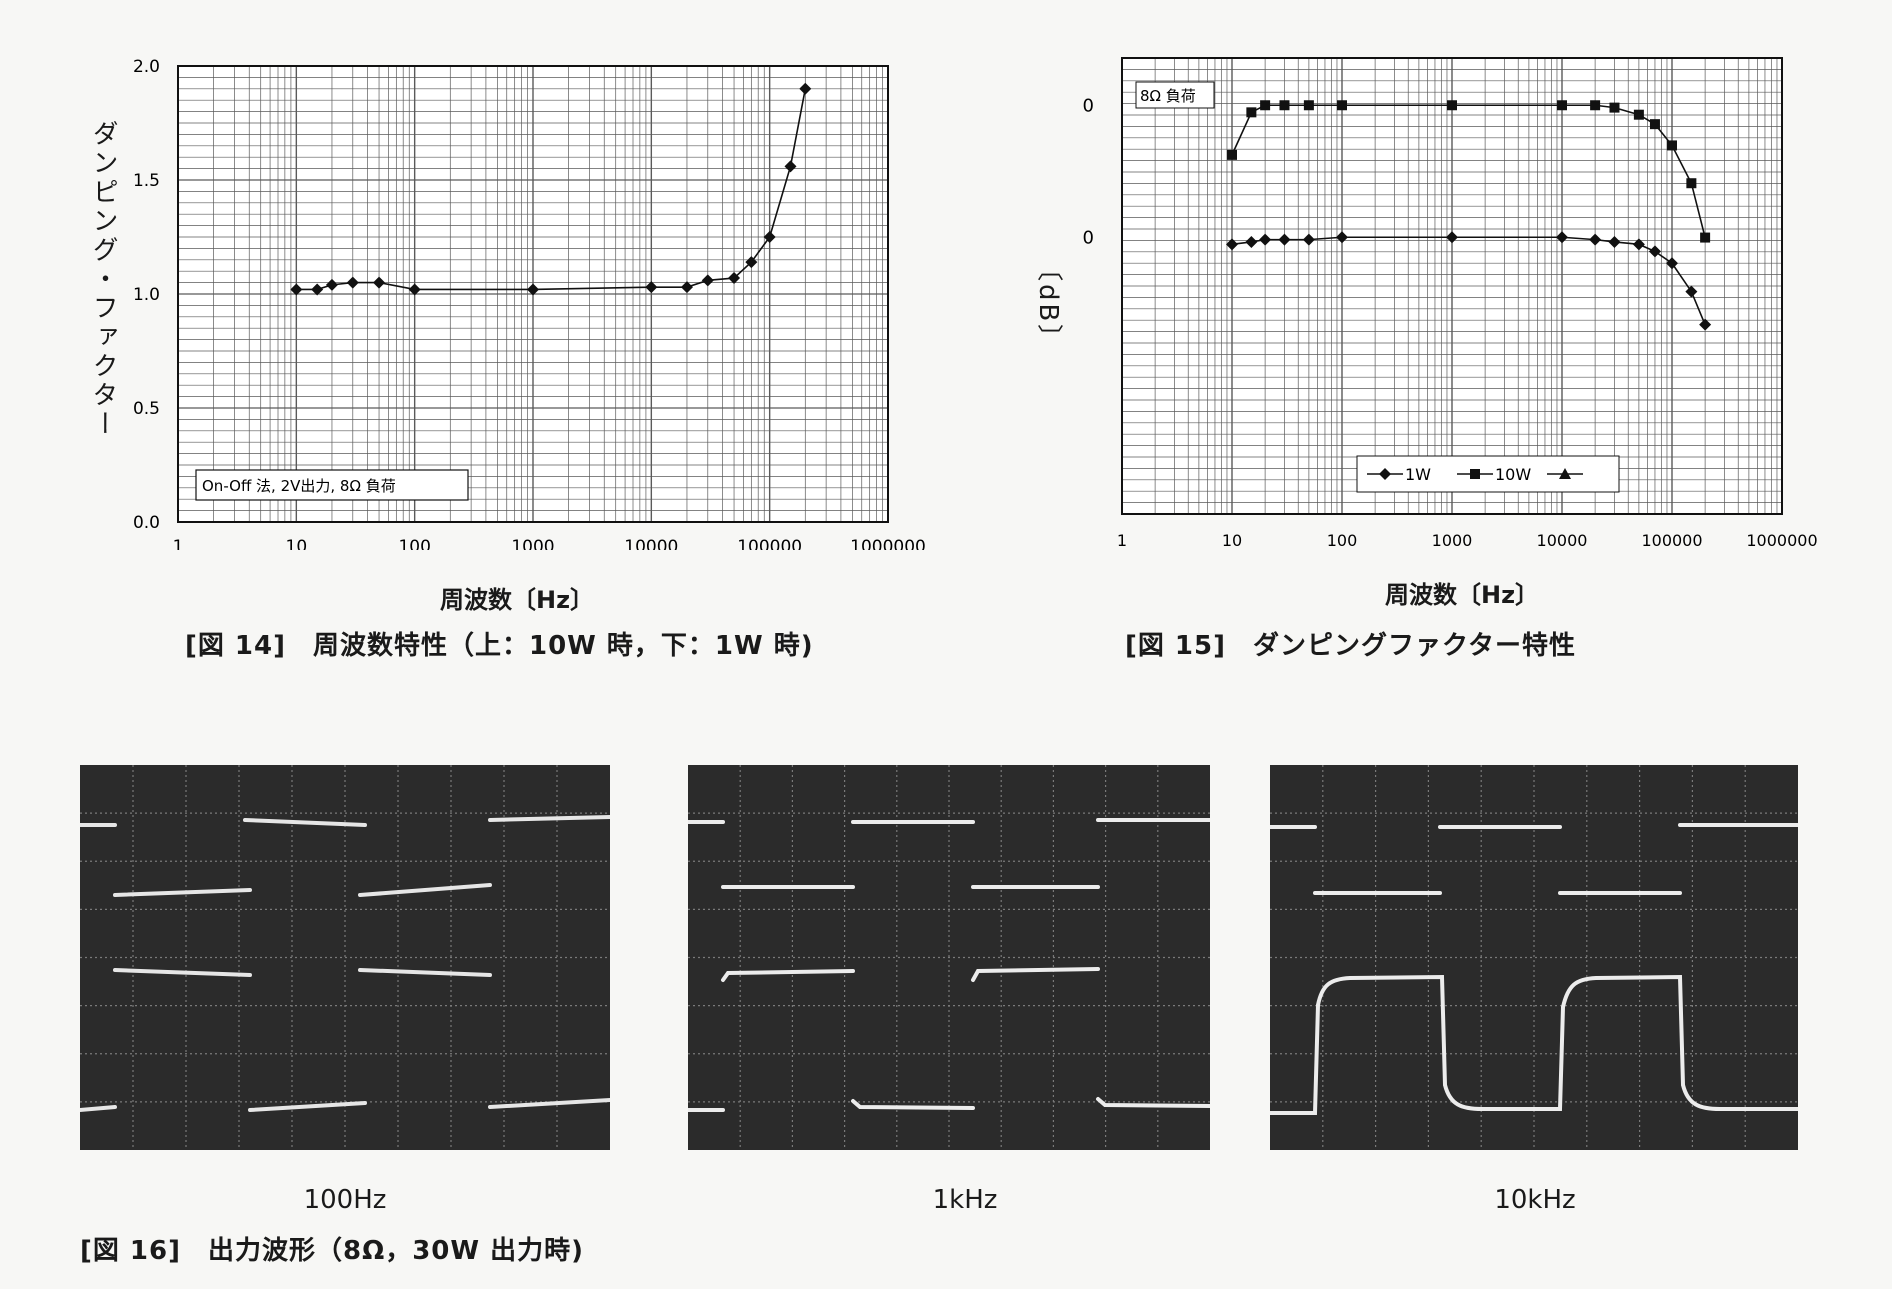 The height and width of the screenshot is (1289, 1892). What do you see at coordinates (1469, 281) in the screenshot?
I see `series-1W` at bounding box center [1469, 281].